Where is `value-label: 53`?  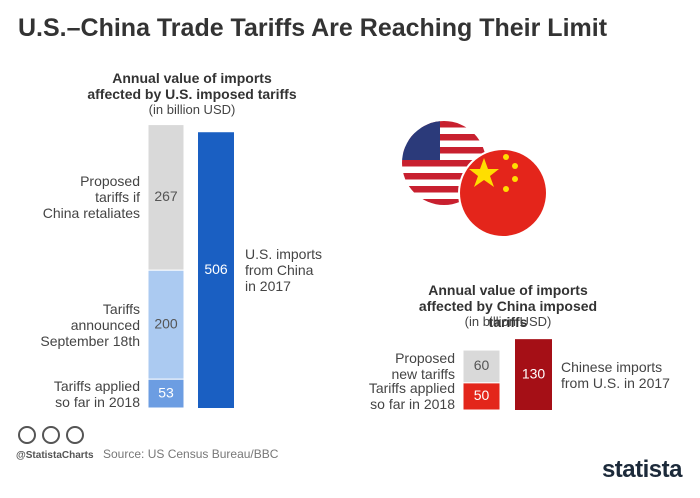
value-label: 53 is located at coordinates (166, 392).